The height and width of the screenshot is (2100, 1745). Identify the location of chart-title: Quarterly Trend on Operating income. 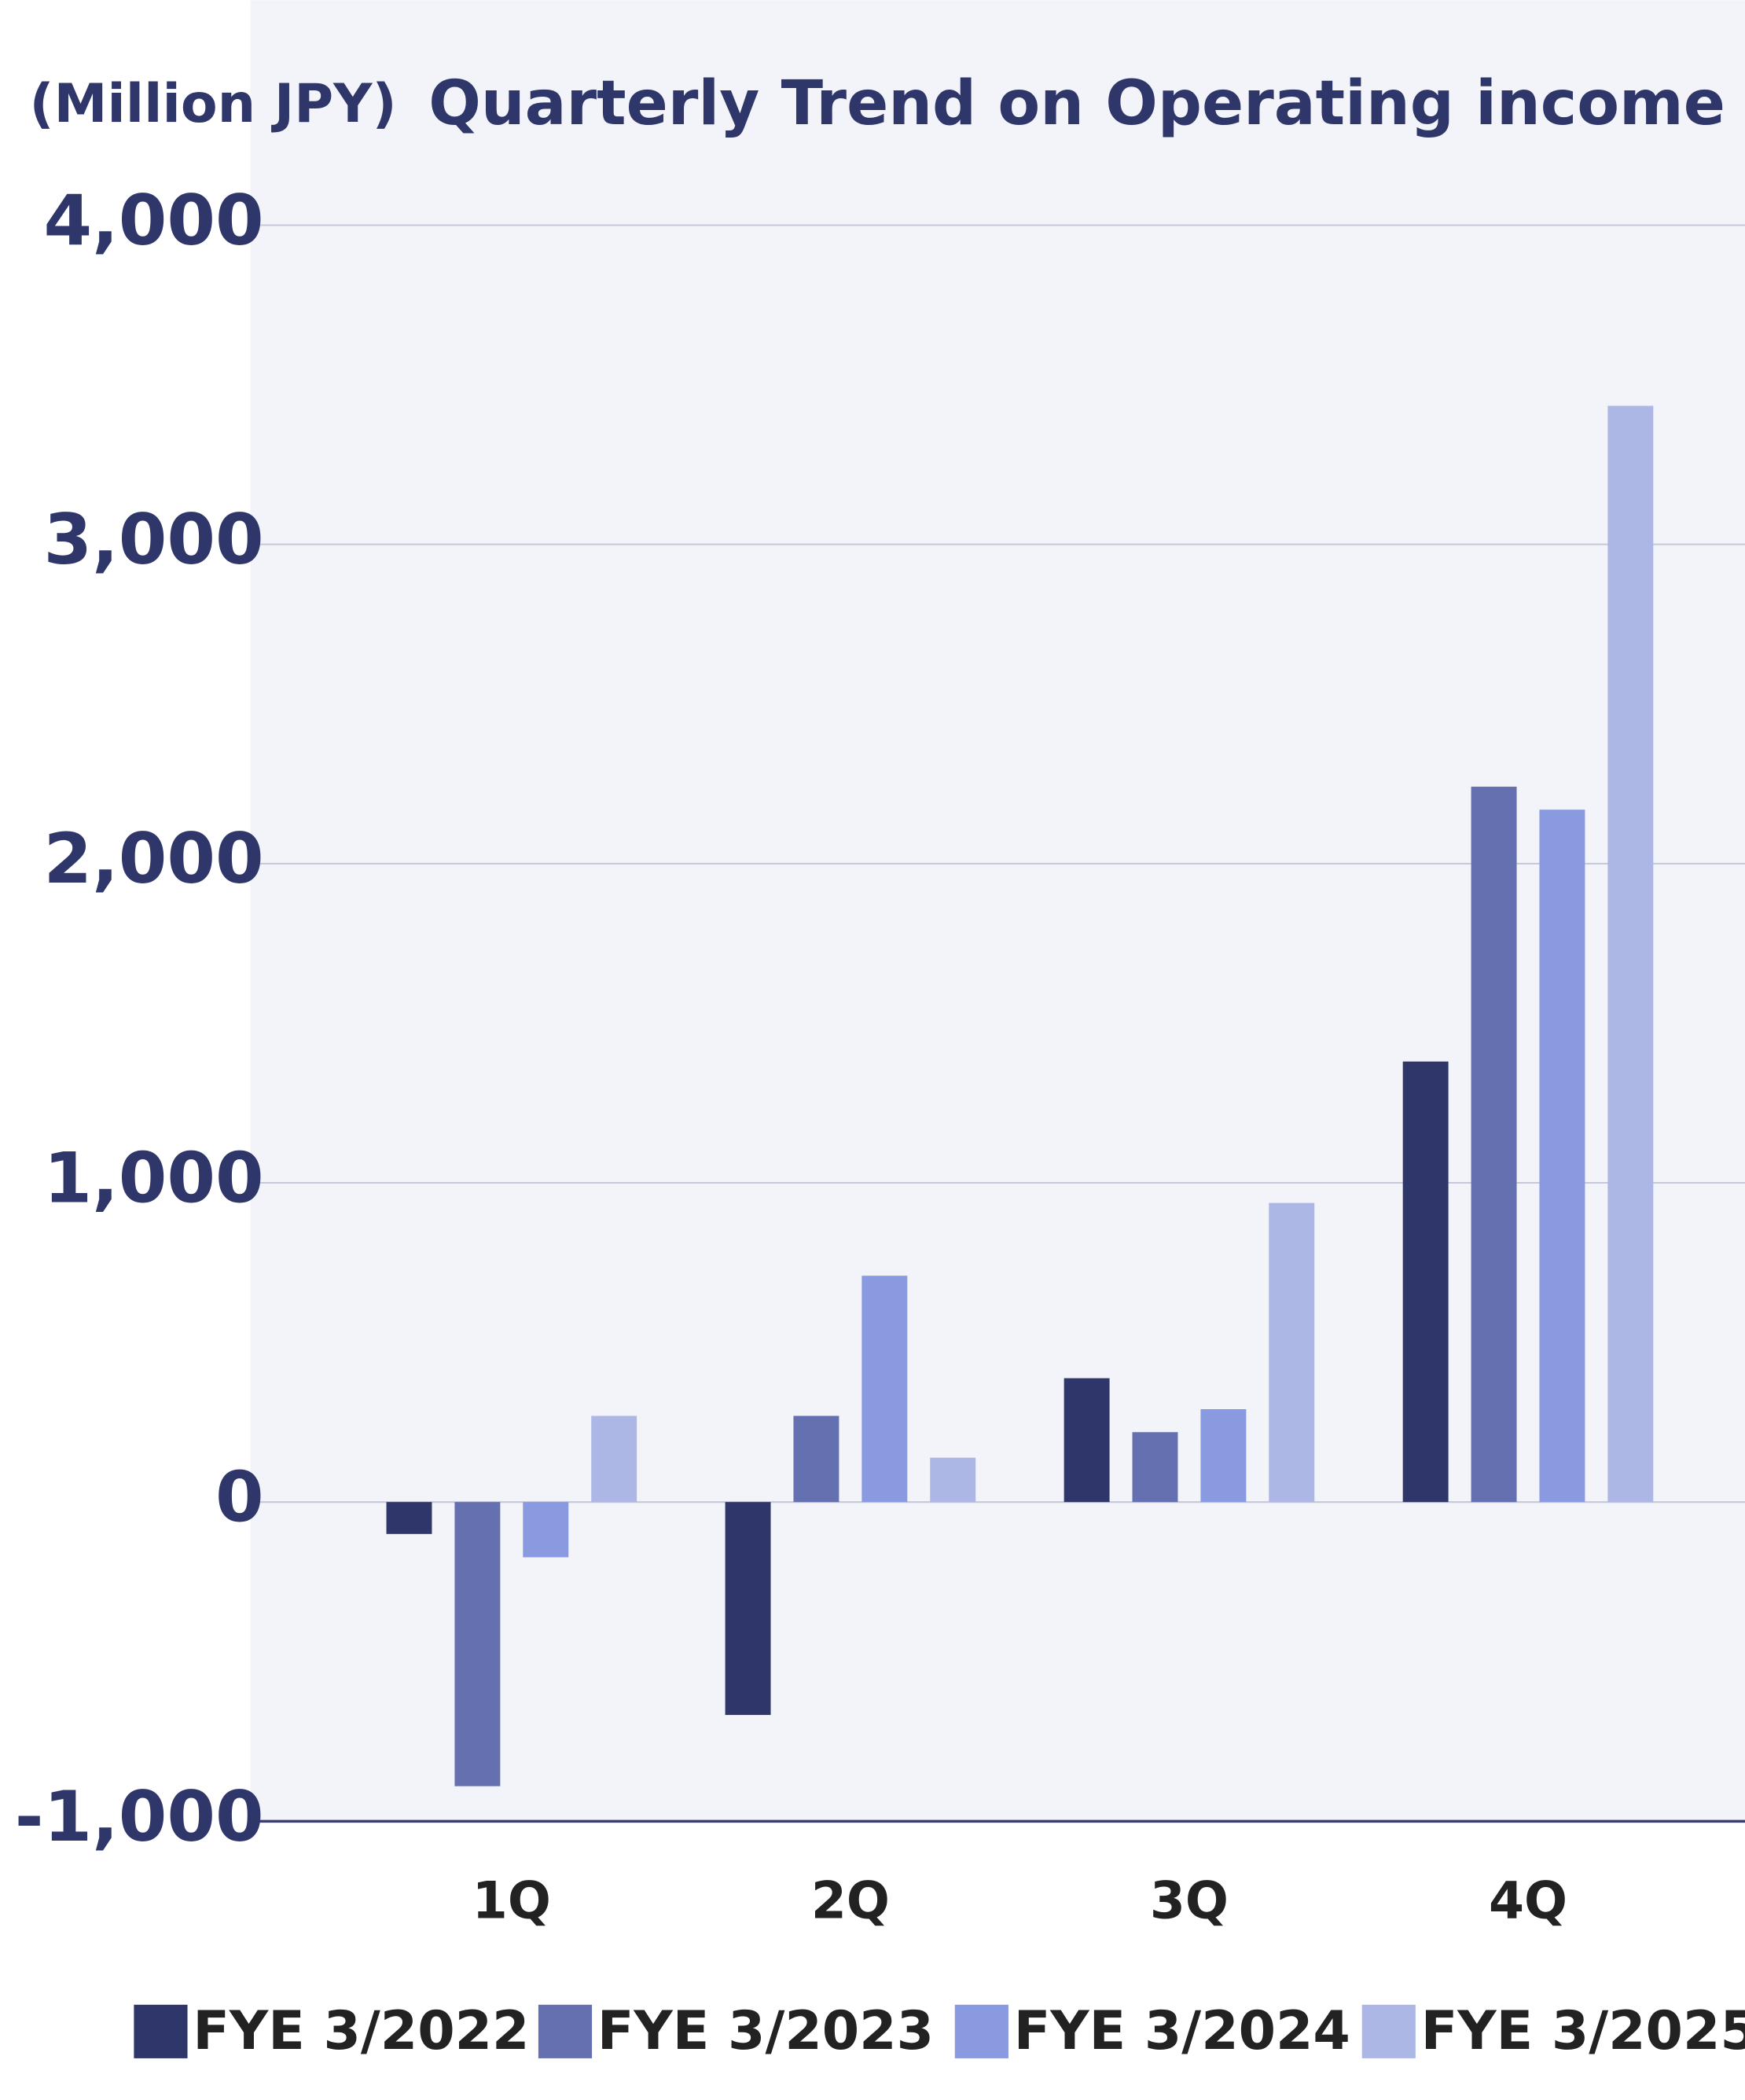
(1076, 103).